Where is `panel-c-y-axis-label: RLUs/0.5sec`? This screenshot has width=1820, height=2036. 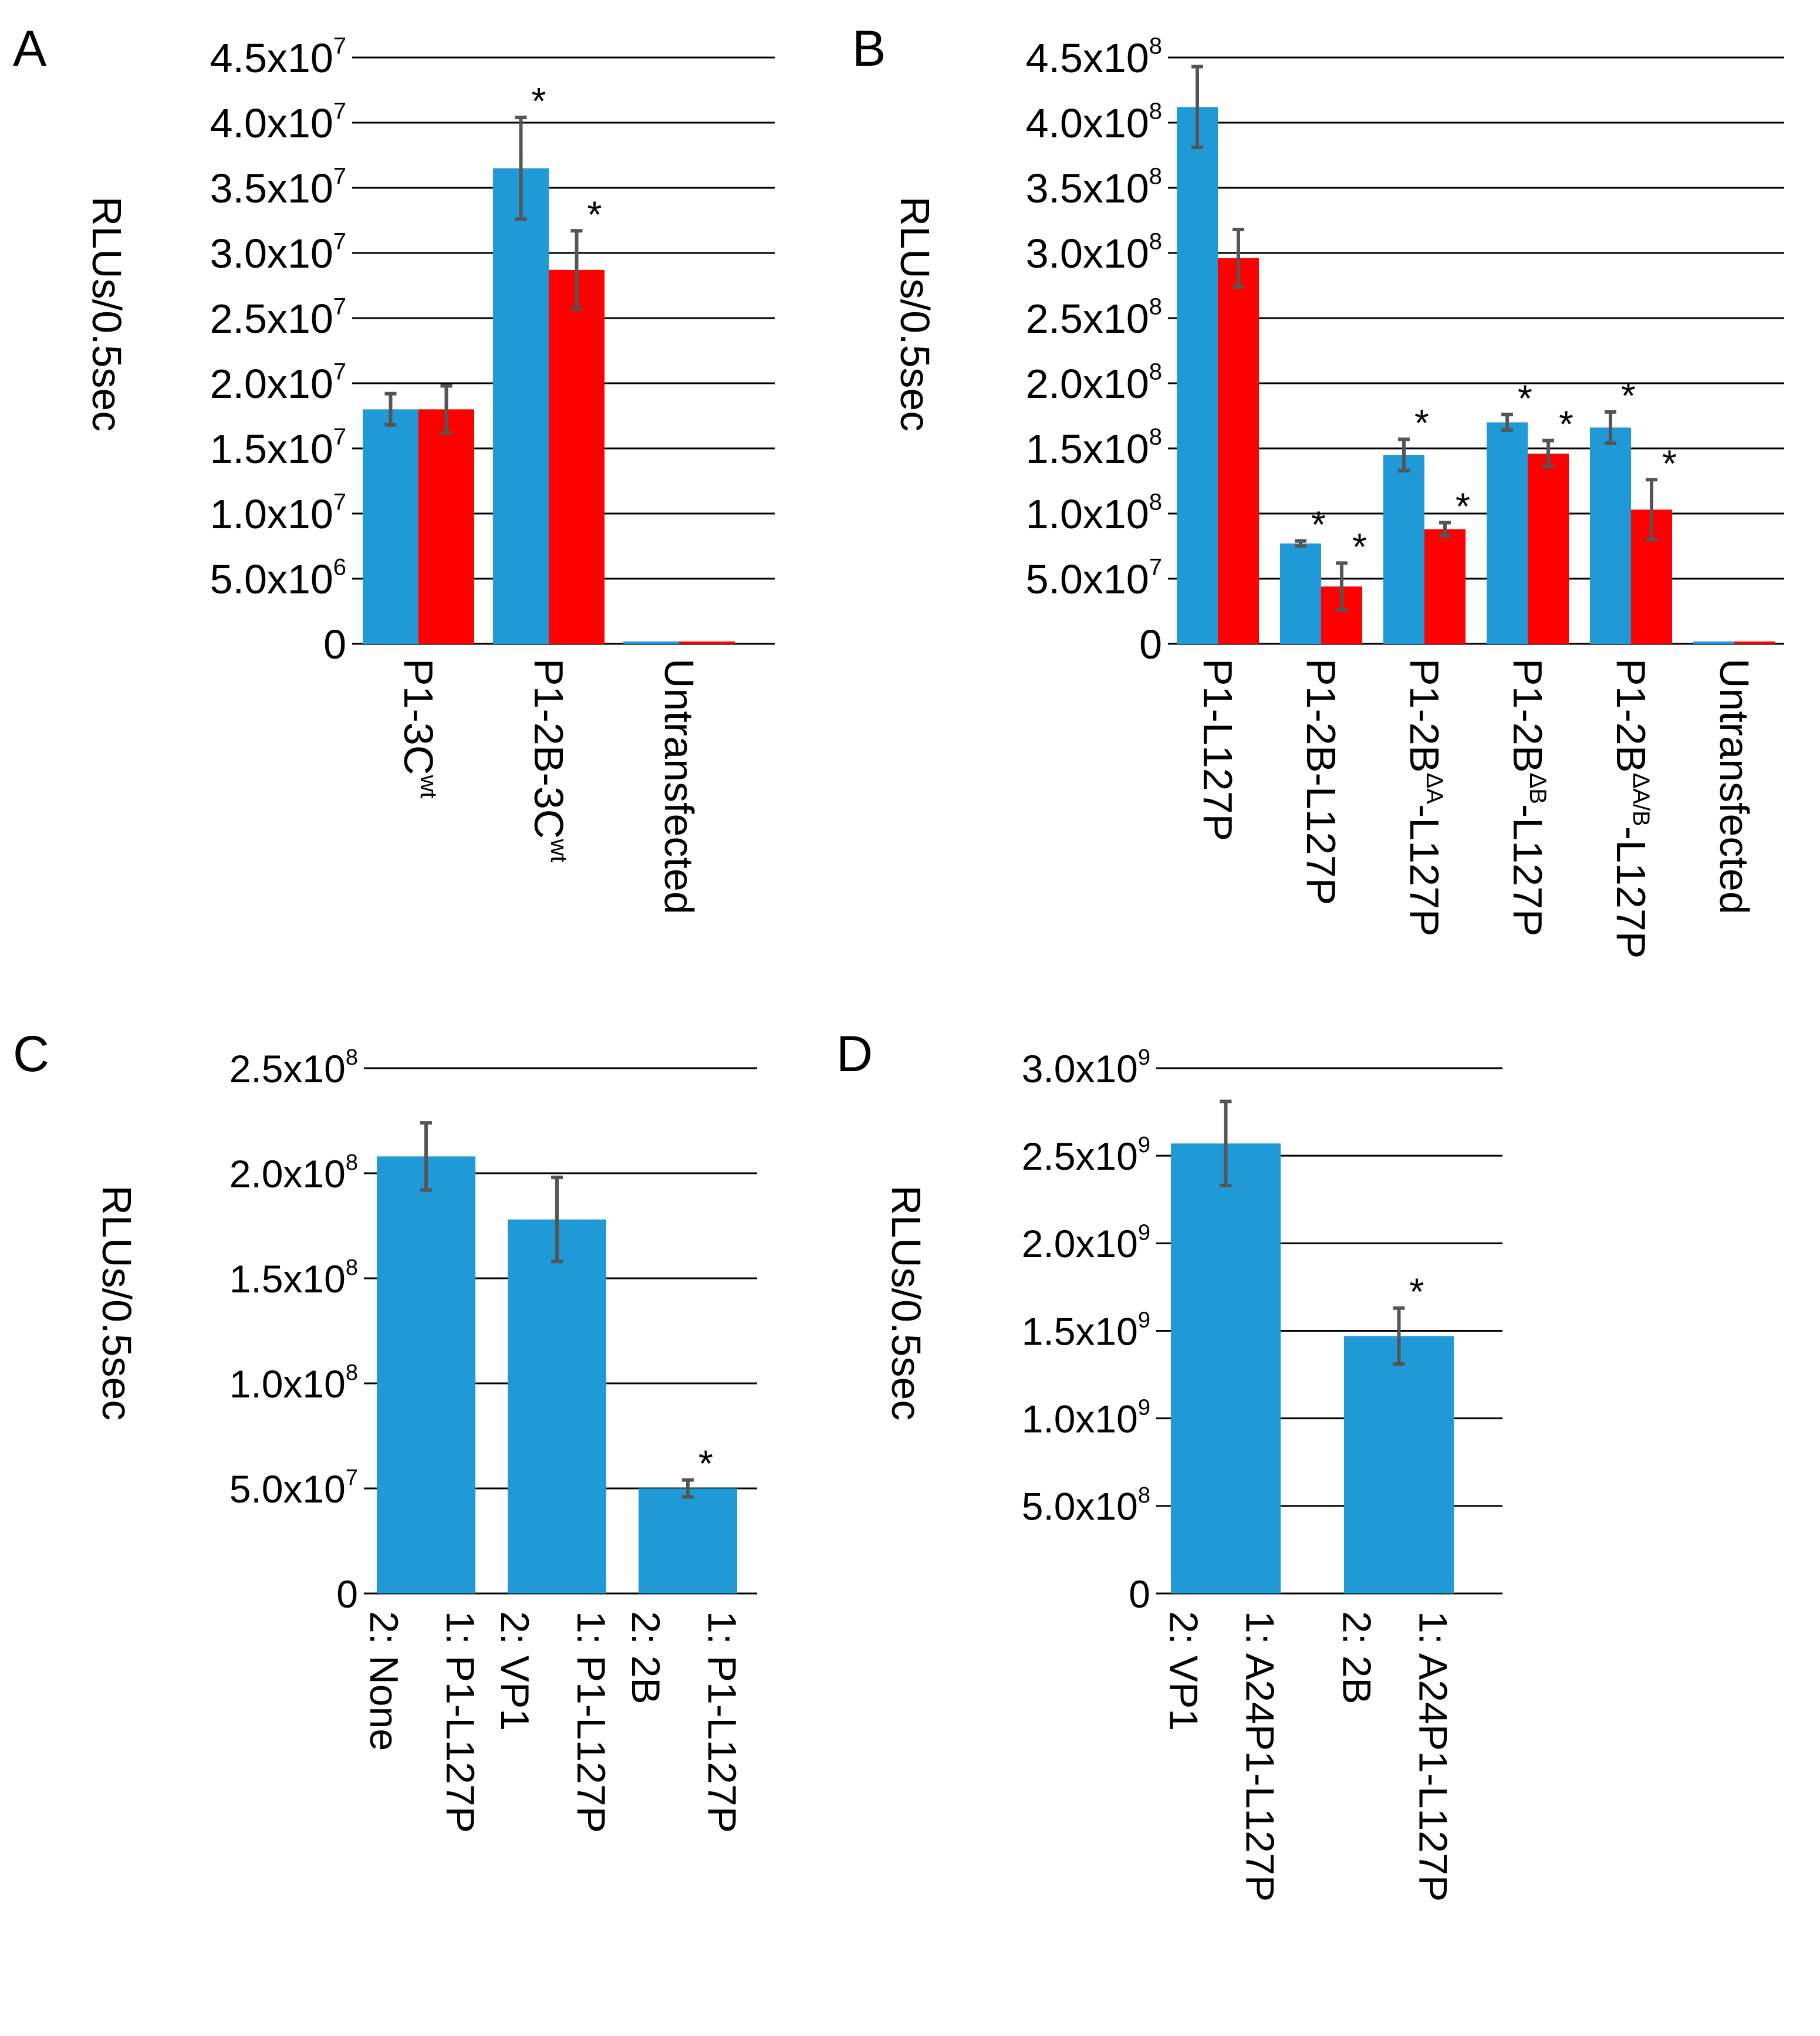
panel-c-y-axis-label: RLUs/0.5sec is located at coordinates (117, 1303).